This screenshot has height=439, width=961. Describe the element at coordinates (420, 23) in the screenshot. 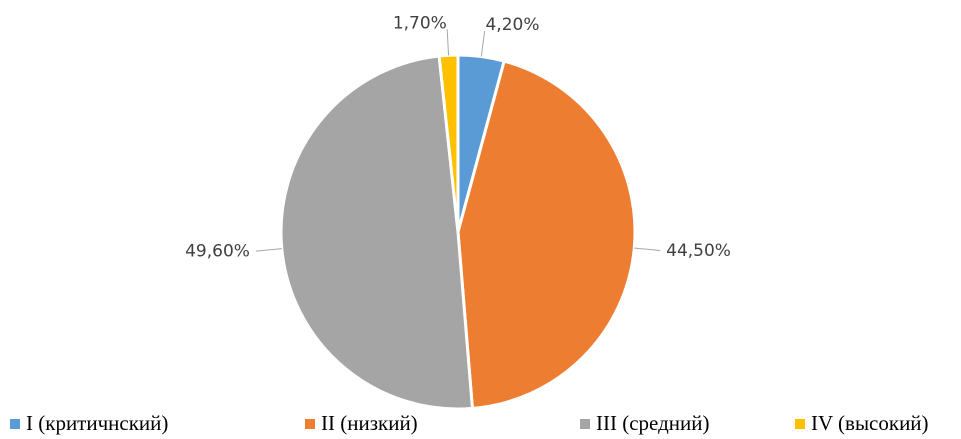

I see `data-label: 1,70%` at that location.